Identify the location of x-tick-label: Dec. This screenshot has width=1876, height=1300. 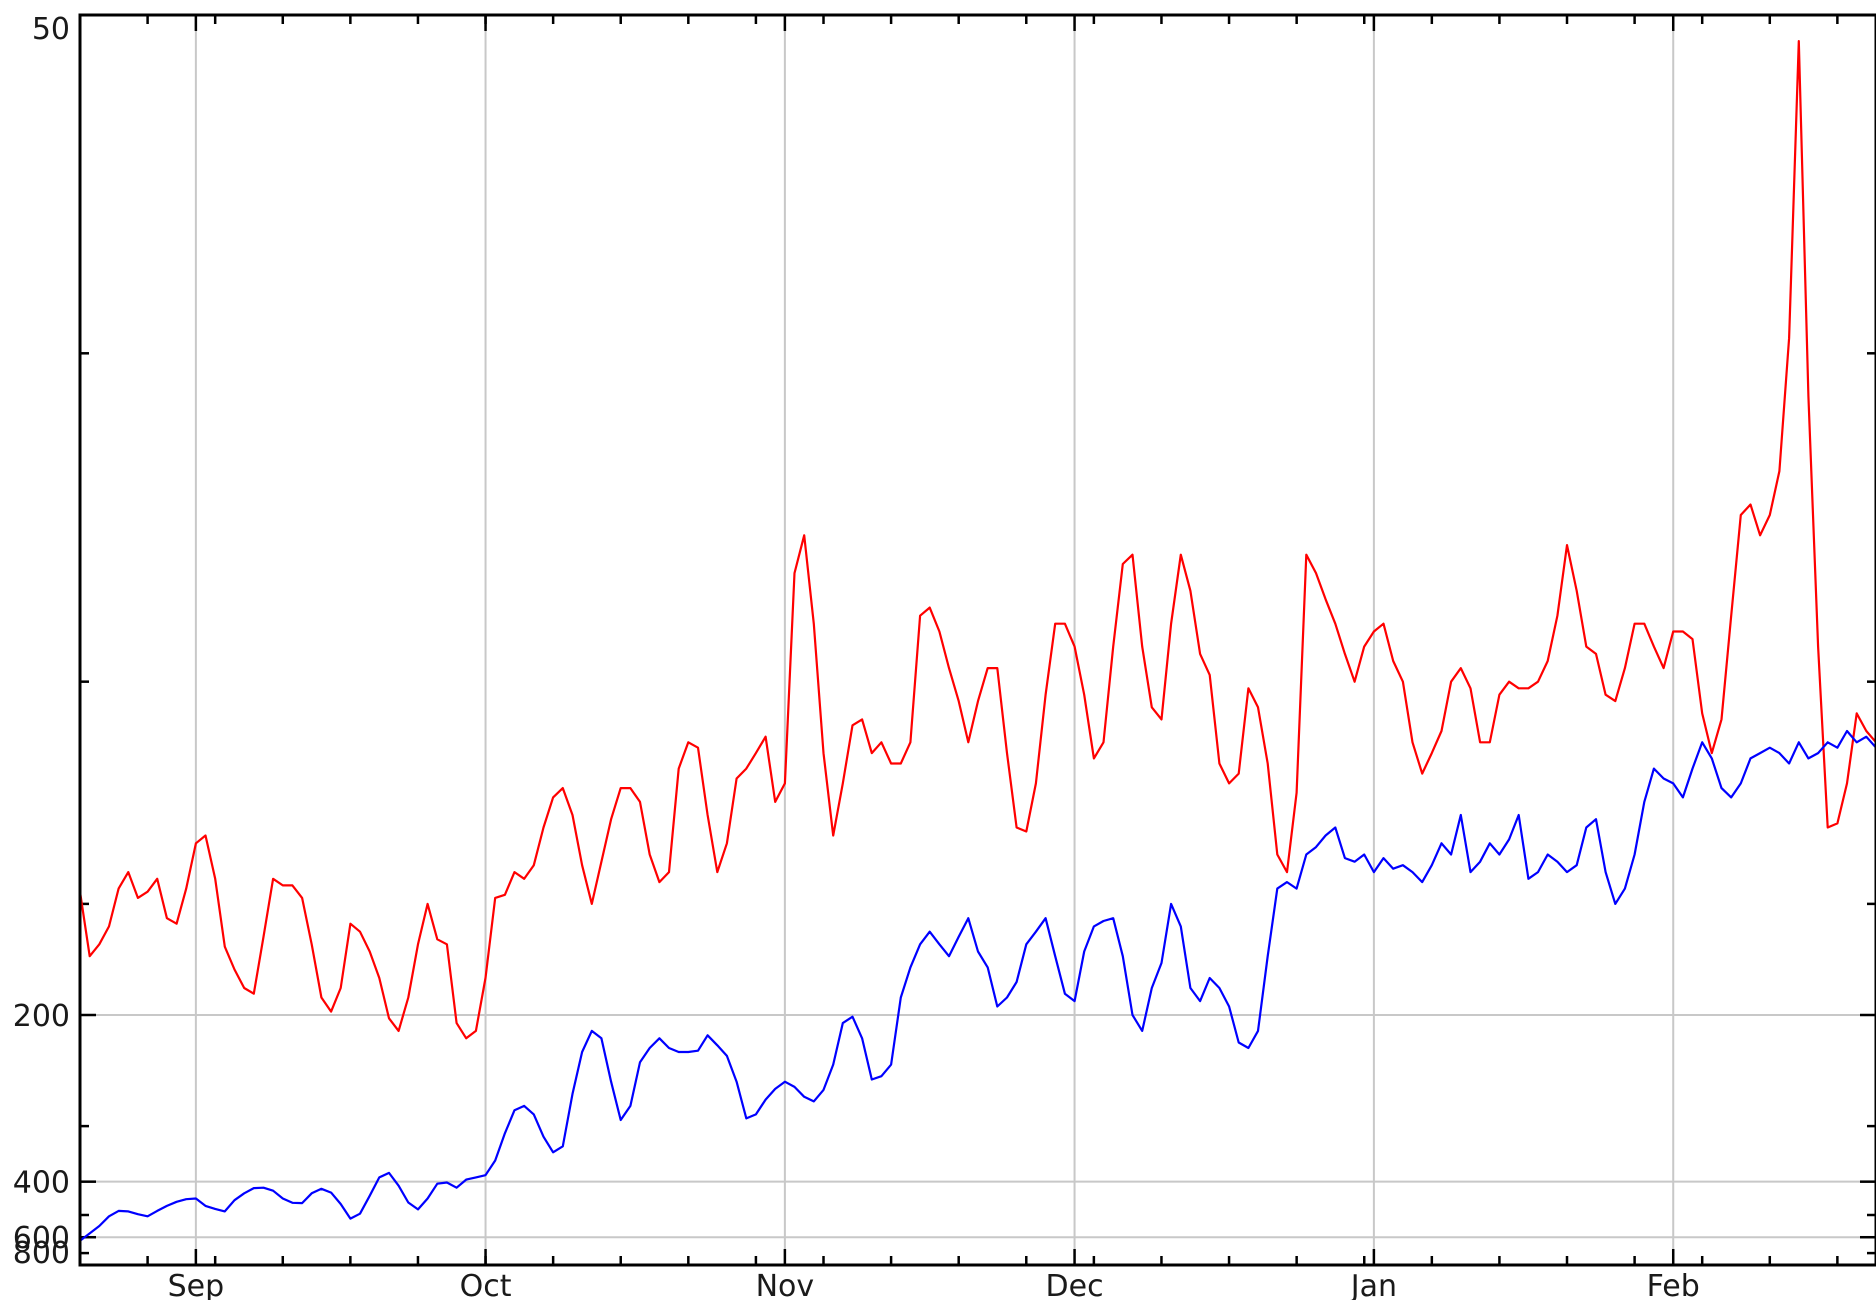
(1075, 1284).